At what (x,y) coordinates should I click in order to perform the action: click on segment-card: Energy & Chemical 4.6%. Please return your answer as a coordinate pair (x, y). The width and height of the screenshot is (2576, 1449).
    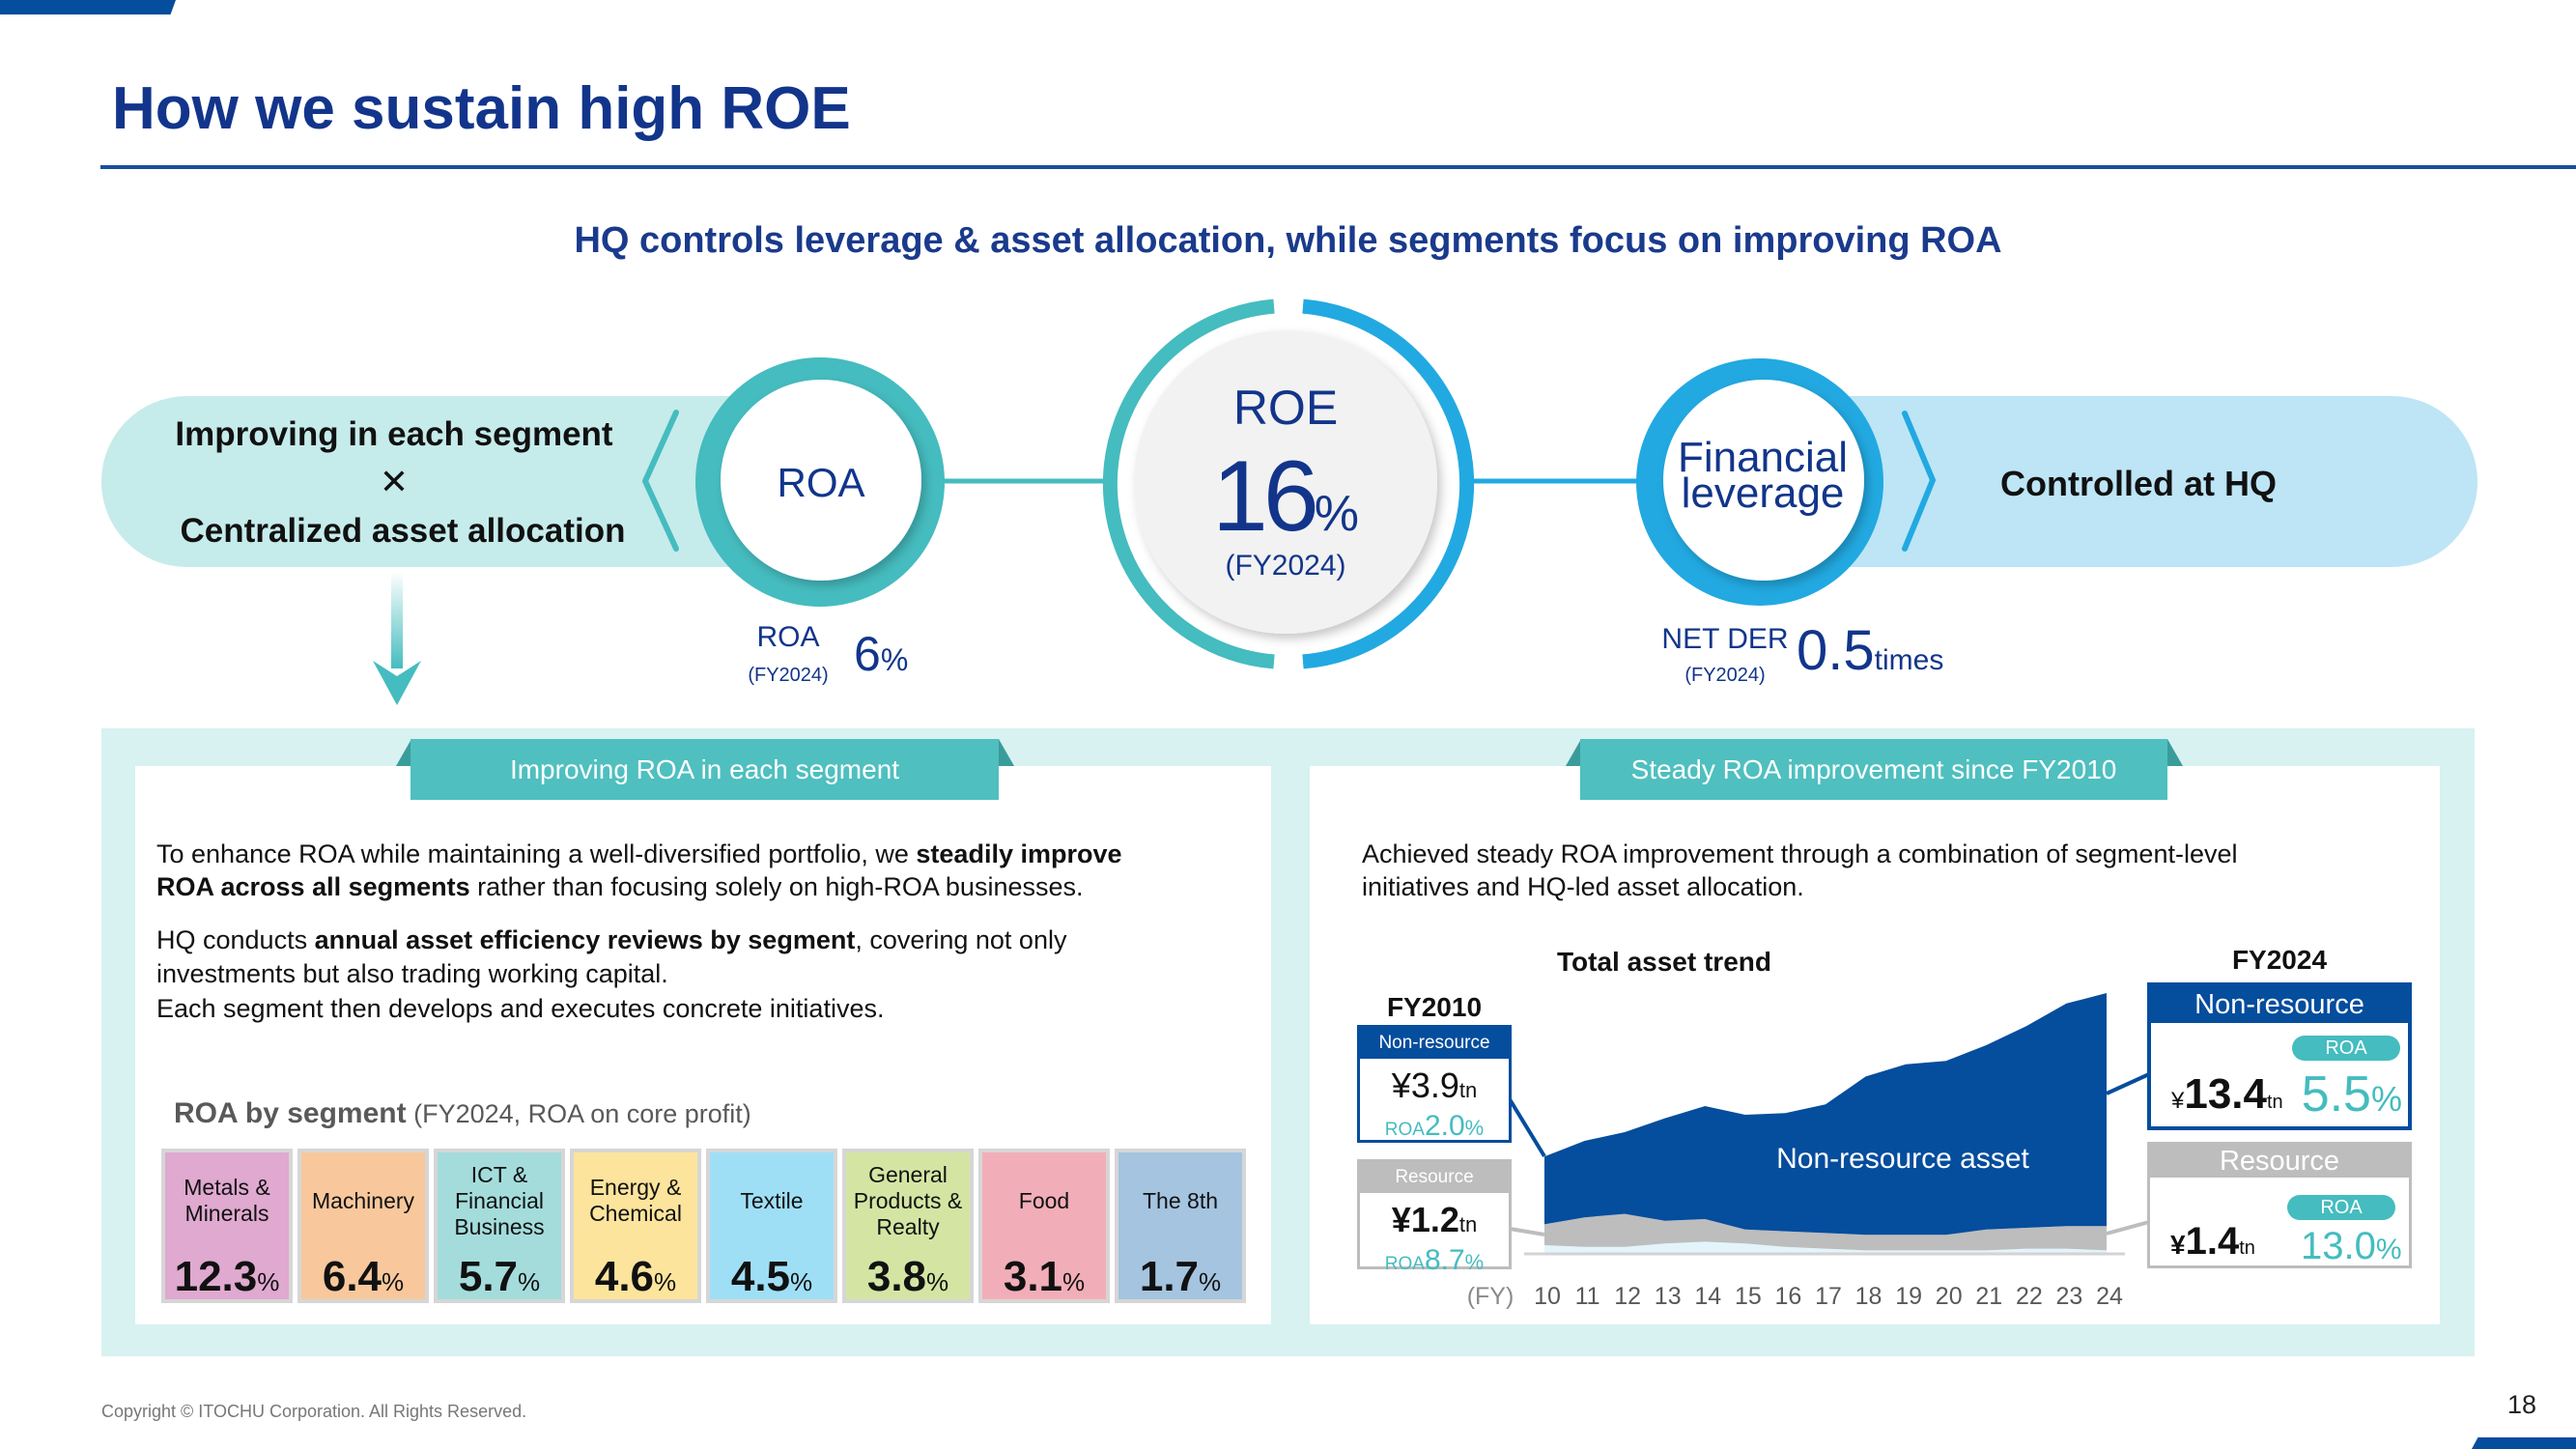
    Looking at the image, I should click on (635, 1226).